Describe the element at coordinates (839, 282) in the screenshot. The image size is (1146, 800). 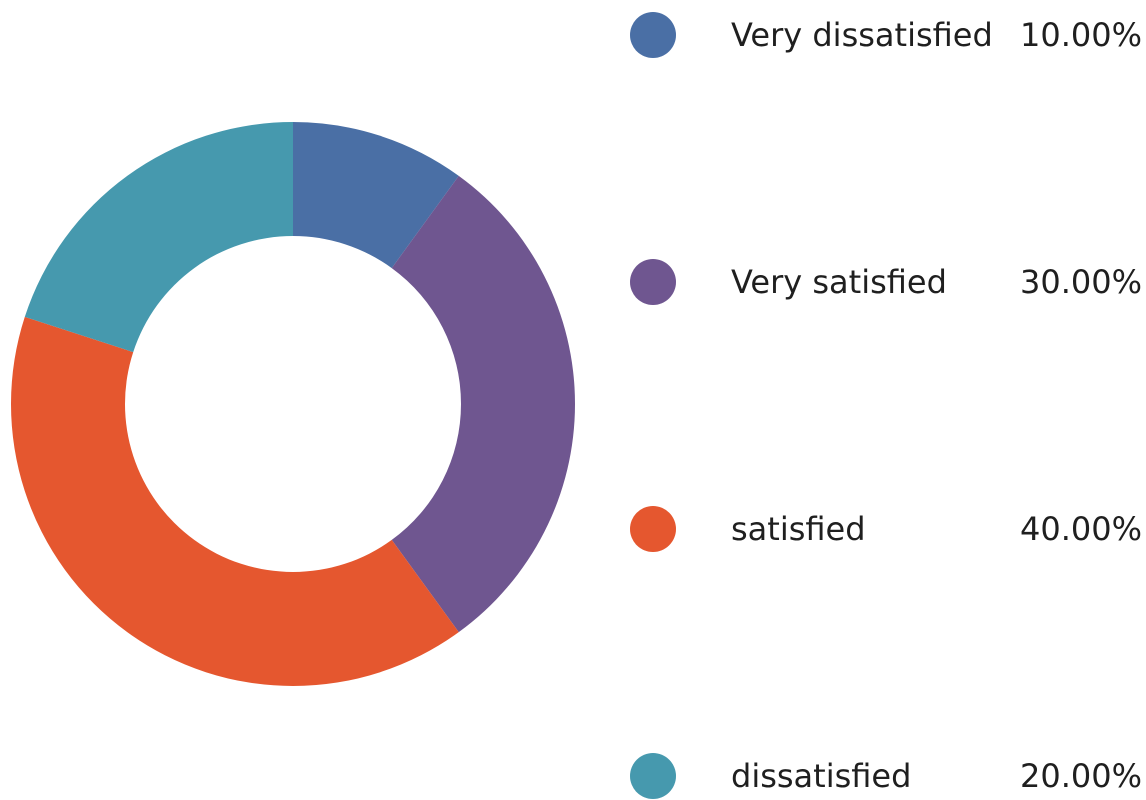
I see `legend-label: Very satisfied` at that location.